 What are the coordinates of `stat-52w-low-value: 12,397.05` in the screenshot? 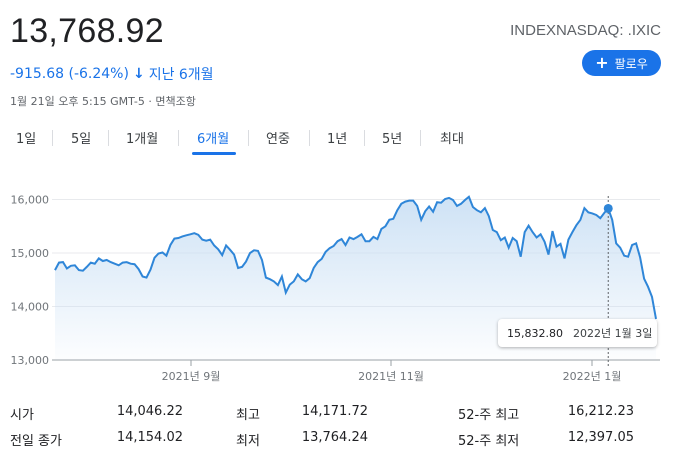 It's located at (600, 437).